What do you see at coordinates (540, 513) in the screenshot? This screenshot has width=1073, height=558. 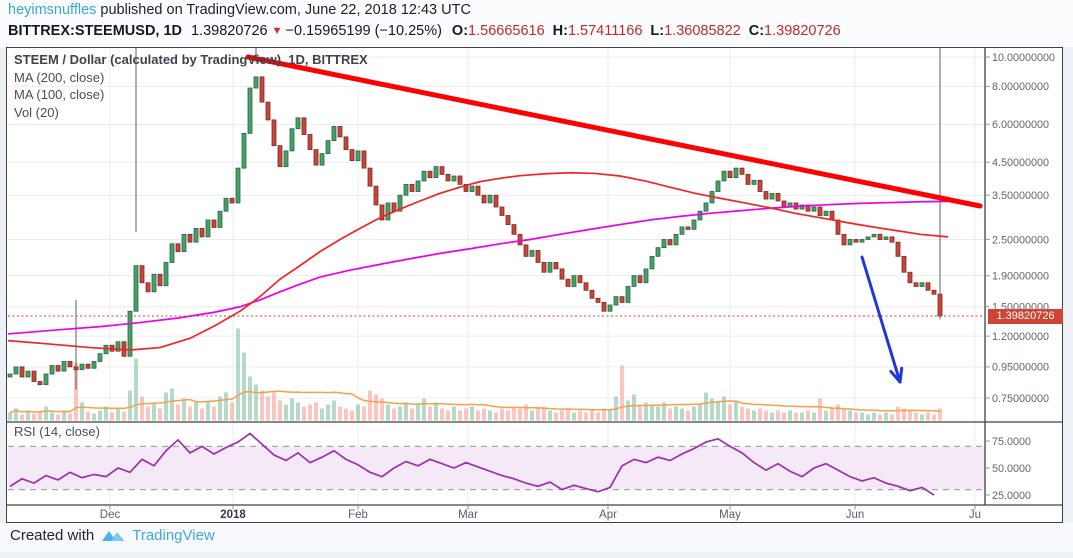 I see `time-axis: Dec 2018 Feb Mar Apr May Jun Ju` at bounding box center [540, 513].